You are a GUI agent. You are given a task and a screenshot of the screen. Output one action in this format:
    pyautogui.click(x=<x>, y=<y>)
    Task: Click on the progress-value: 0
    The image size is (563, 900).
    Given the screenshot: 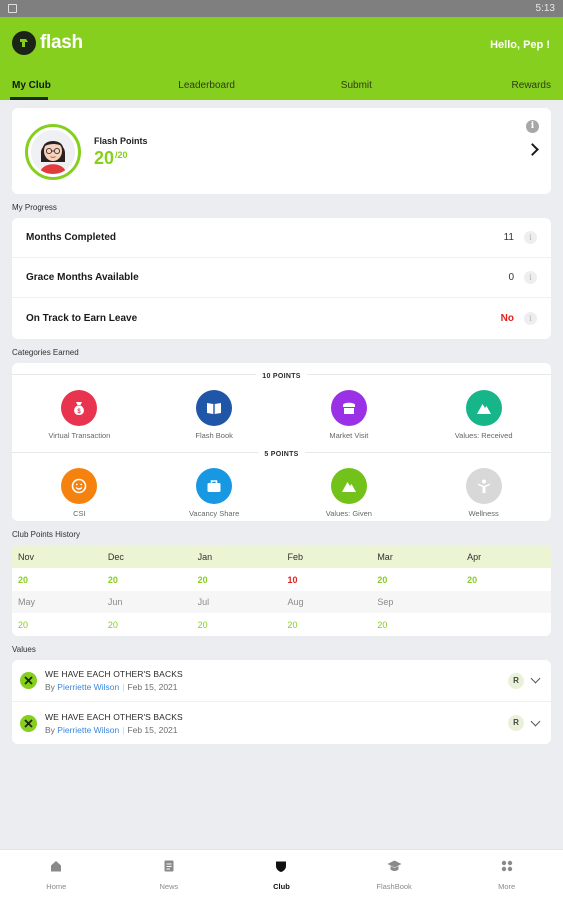 What is the action you would take?
    pyautogui.click(x=511, y=277)
    